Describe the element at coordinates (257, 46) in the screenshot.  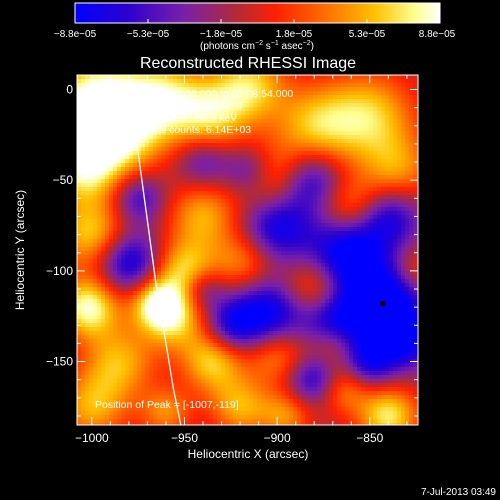
I see `colorbar-unit-label: (photons cm−2 s−1 asec−2)` at that location.